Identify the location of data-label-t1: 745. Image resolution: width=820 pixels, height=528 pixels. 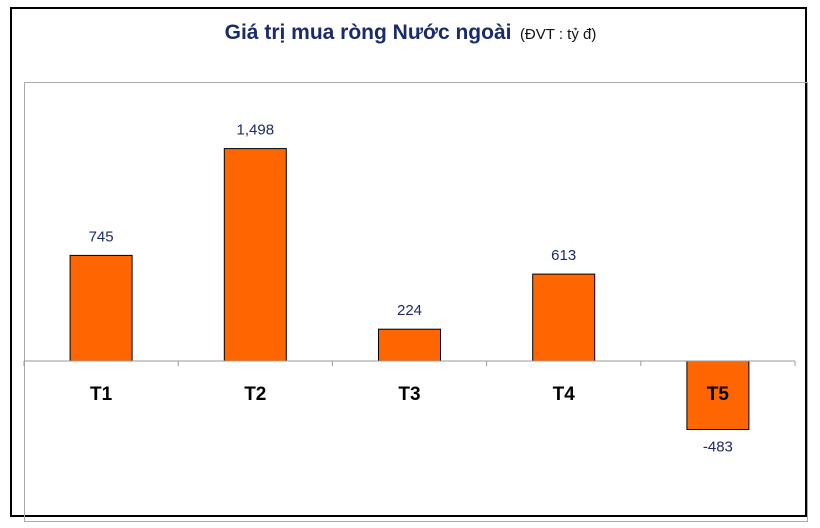
(101, 236).